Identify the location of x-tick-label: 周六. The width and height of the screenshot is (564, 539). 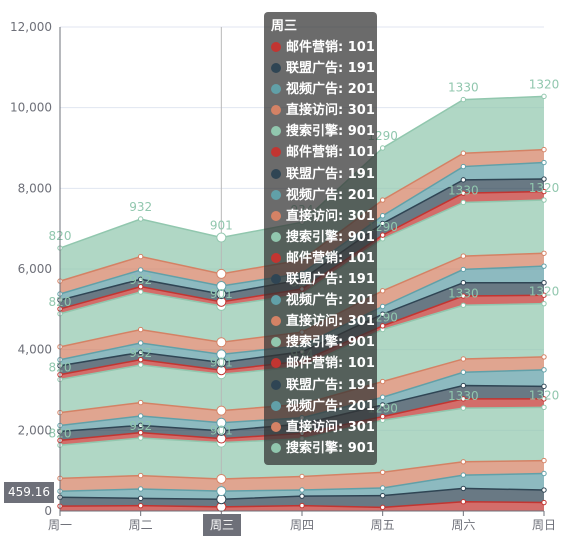
(463, 525).